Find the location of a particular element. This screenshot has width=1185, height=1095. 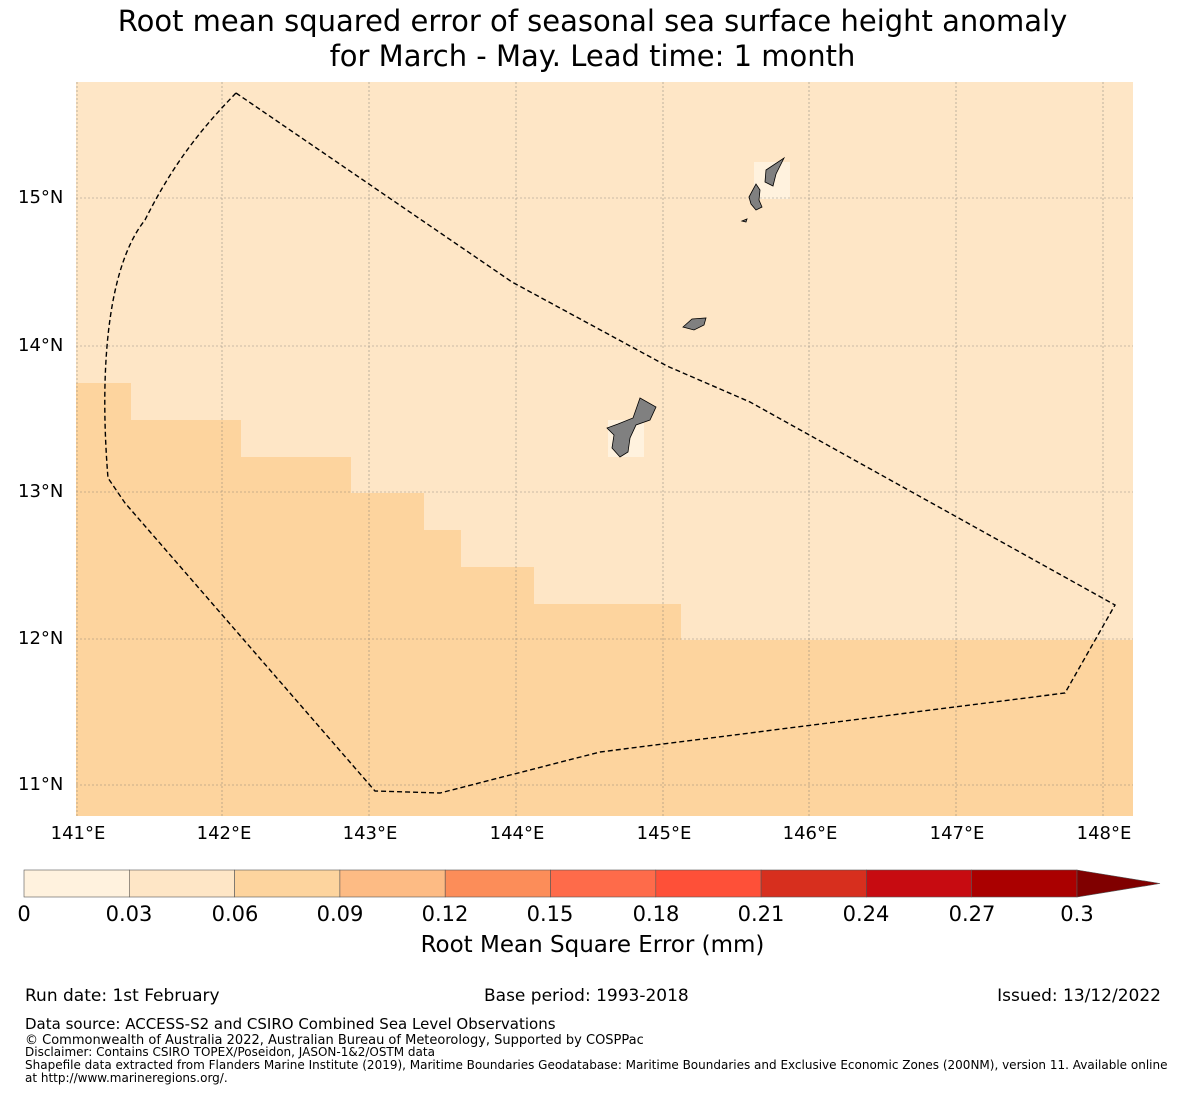

lat-label-15: 15°N is located at coordinates (41, 197).